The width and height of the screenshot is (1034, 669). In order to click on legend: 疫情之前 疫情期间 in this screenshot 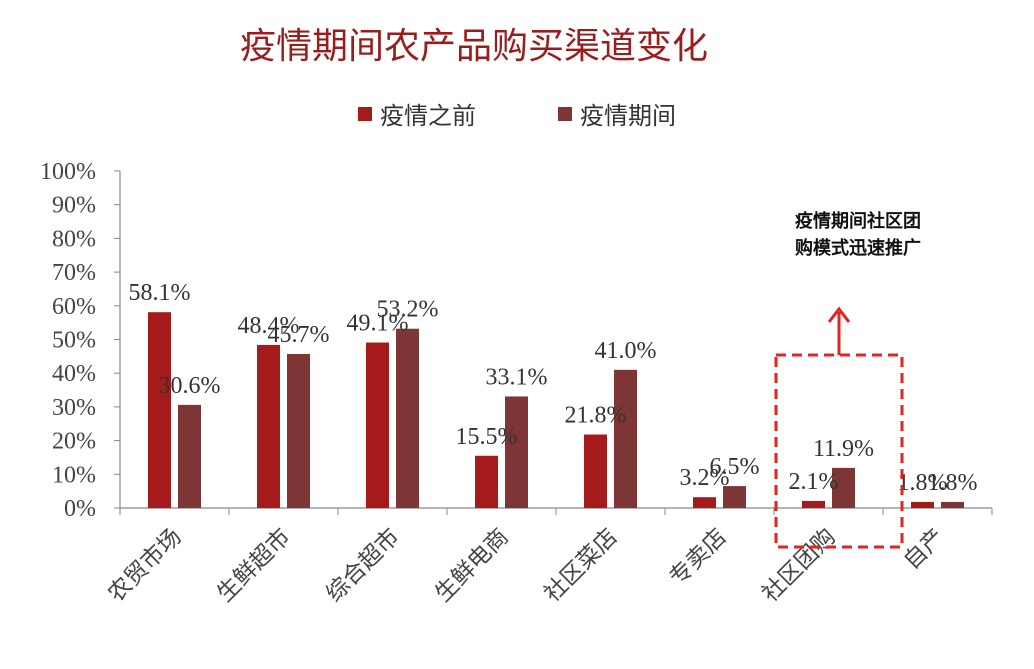, I will do `click(517, 116)`.